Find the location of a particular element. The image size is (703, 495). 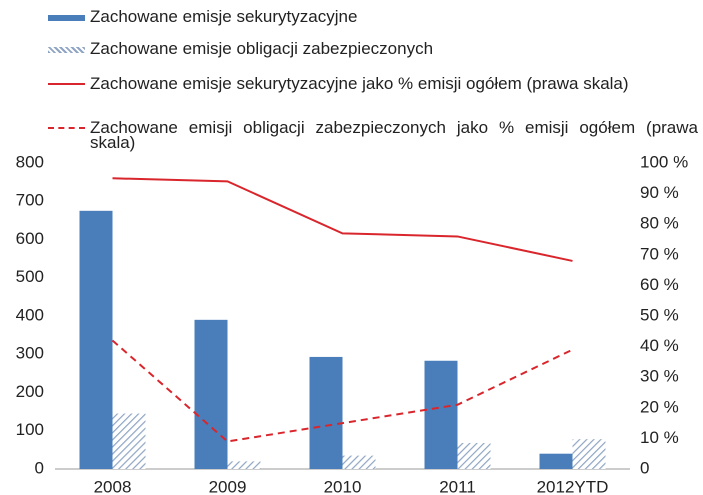

y-tick-label: 400 is located at coordinates (30, 314).